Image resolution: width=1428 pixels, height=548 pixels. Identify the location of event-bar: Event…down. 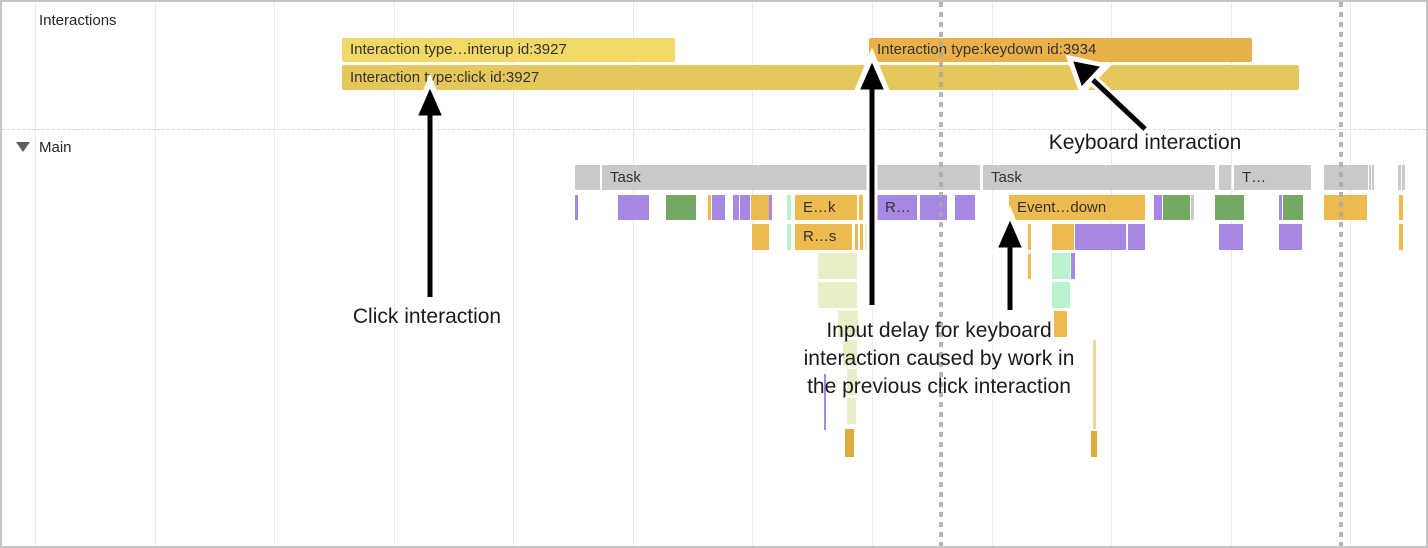
(1077, 207).